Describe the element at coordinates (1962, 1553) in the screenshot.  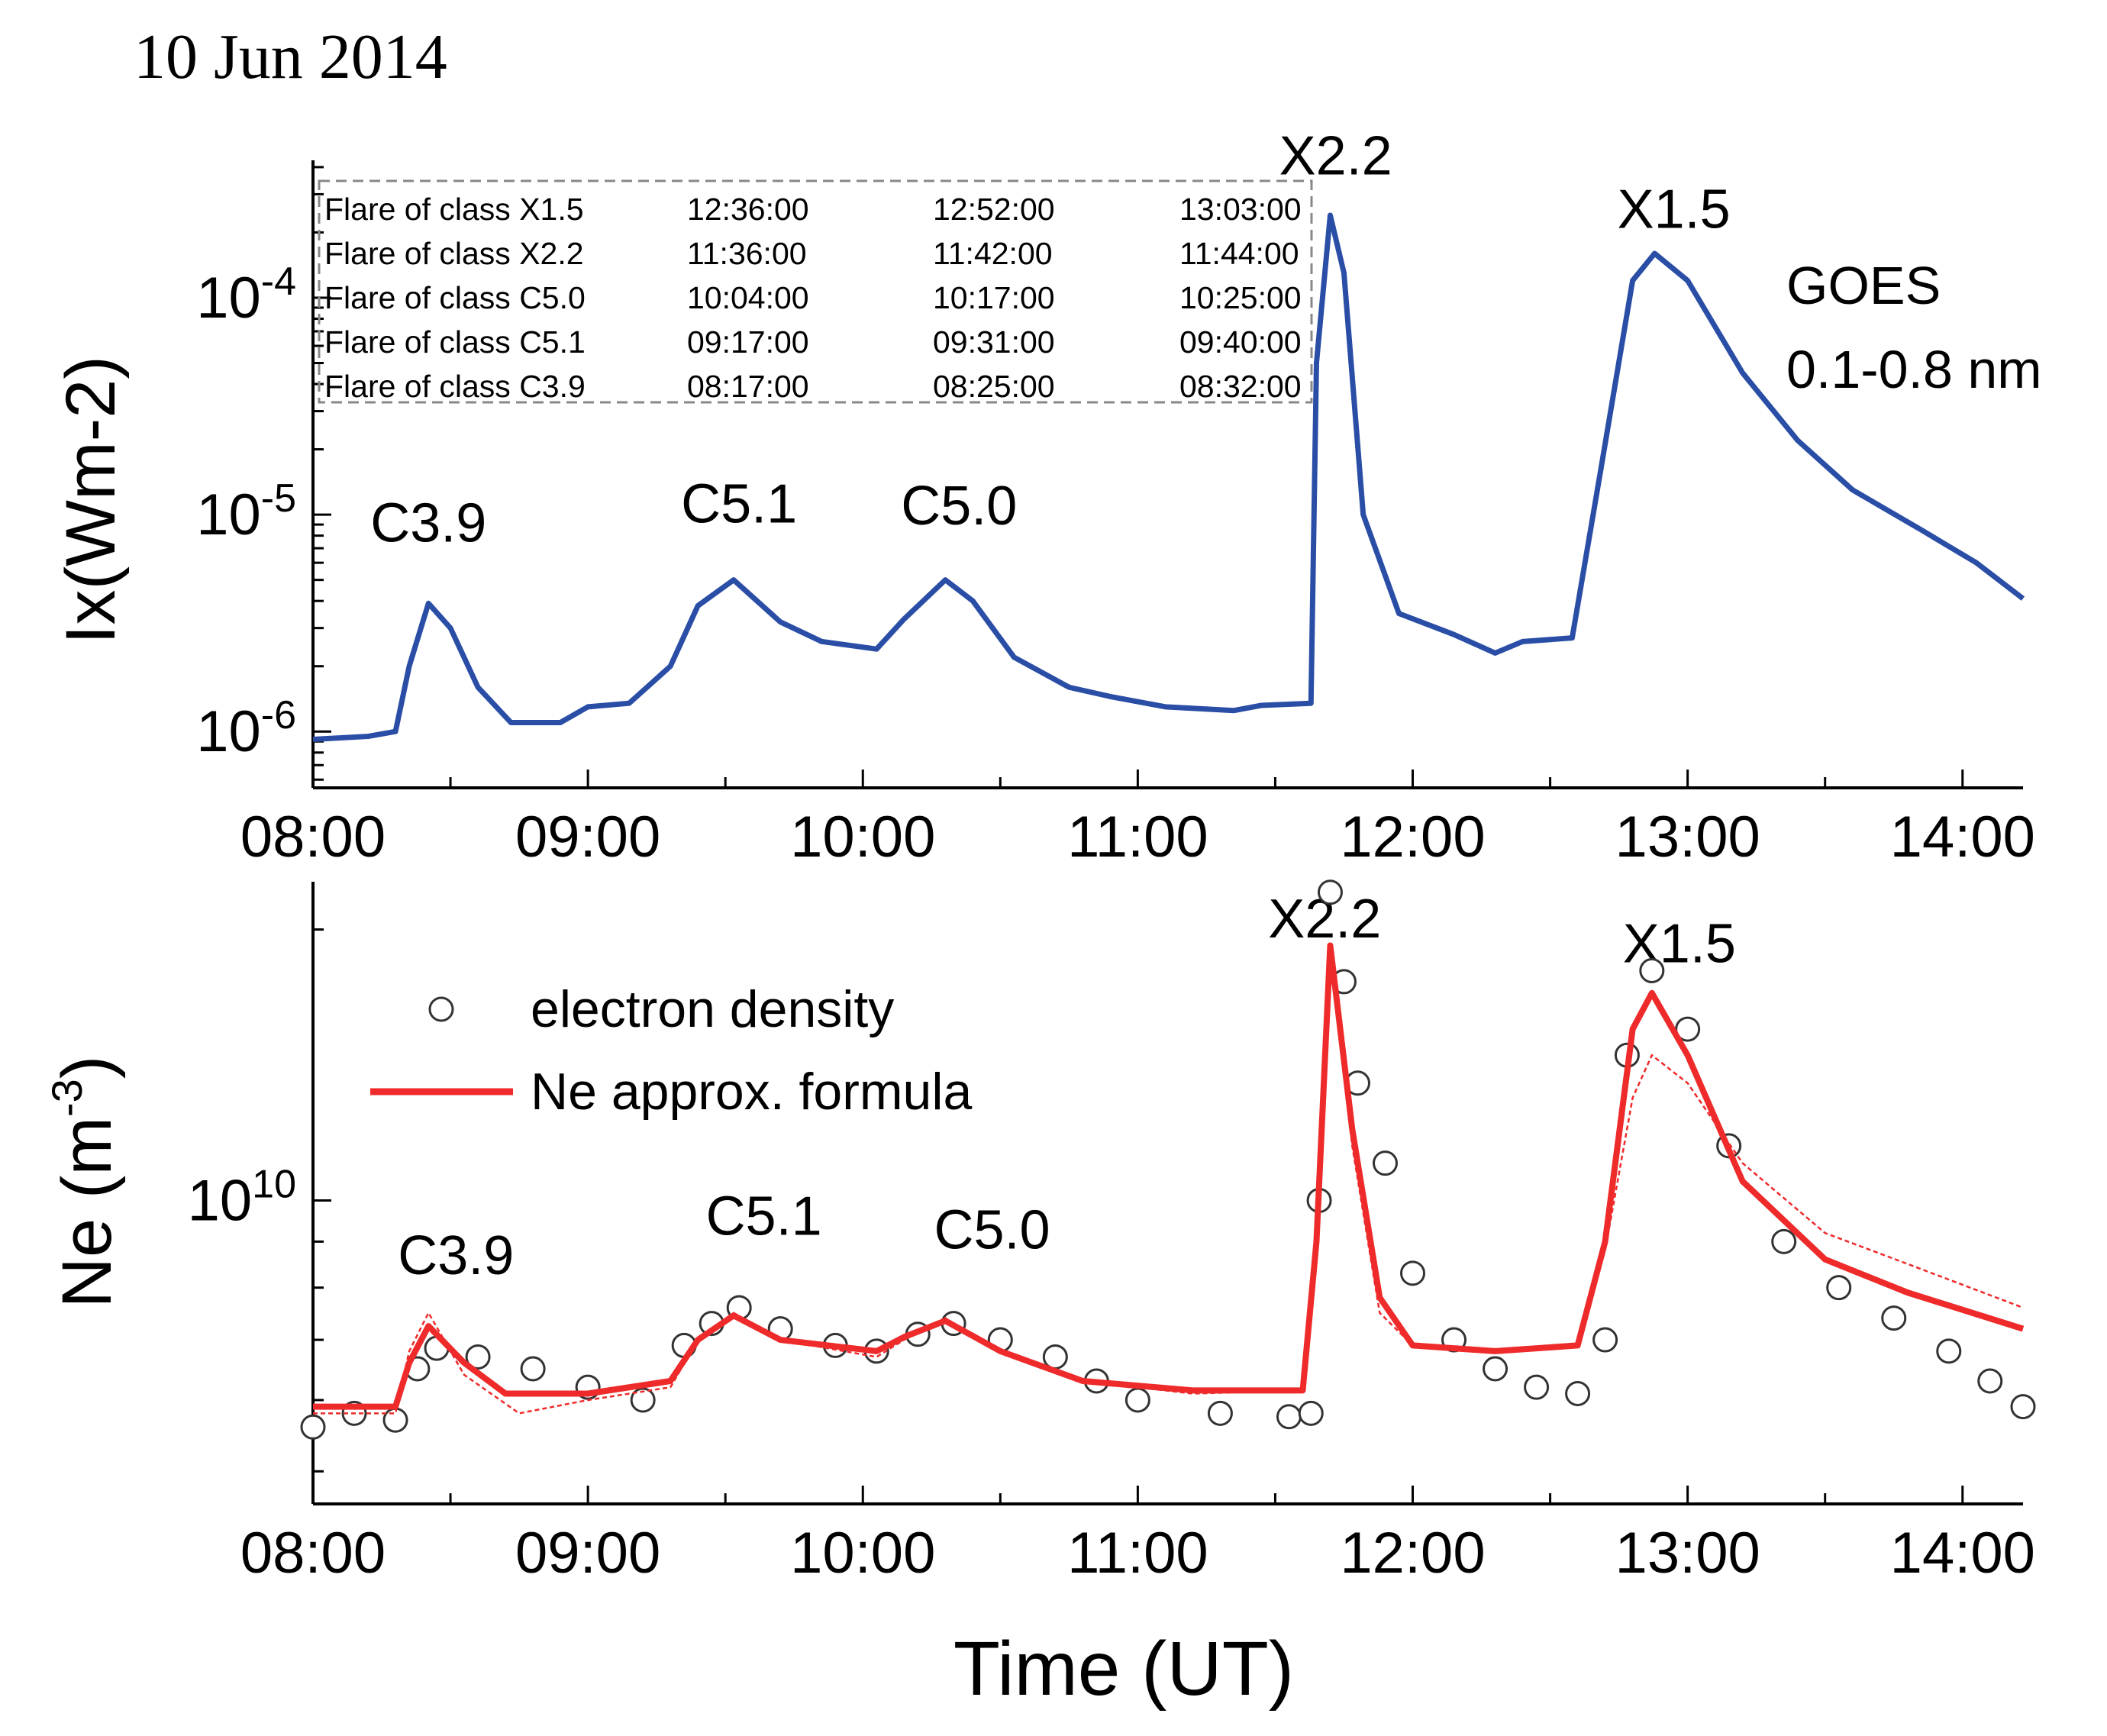
I see `ne-x-tick-label: 14:00` at that location.